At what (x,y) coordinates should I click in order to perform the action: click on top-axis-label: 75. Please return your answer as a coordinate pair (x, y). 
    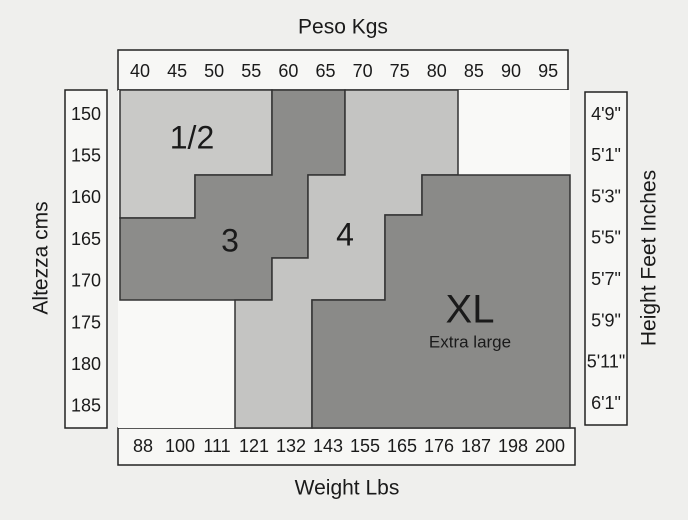
    Looking at the image, I should click on (400, 71).